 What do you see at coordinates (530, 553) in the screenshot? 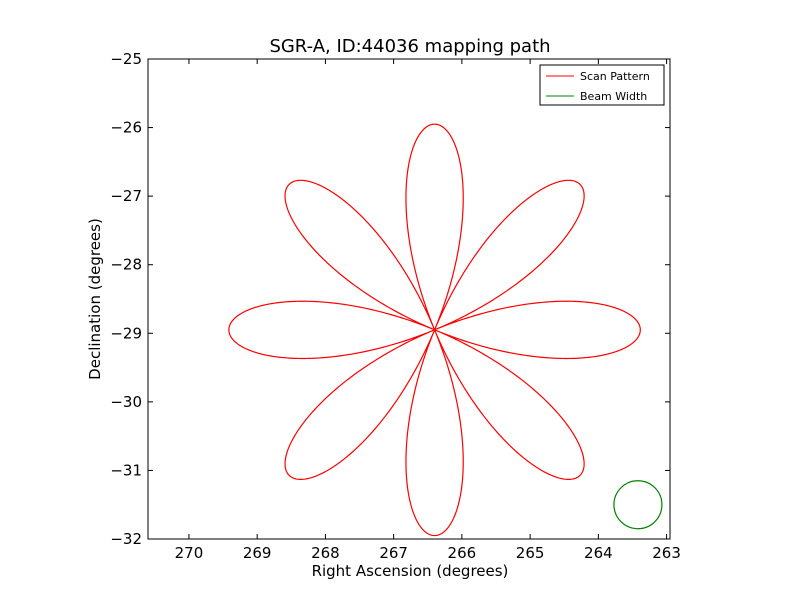
I see `x-tick-label: 265` at bounding box center [530, 553].